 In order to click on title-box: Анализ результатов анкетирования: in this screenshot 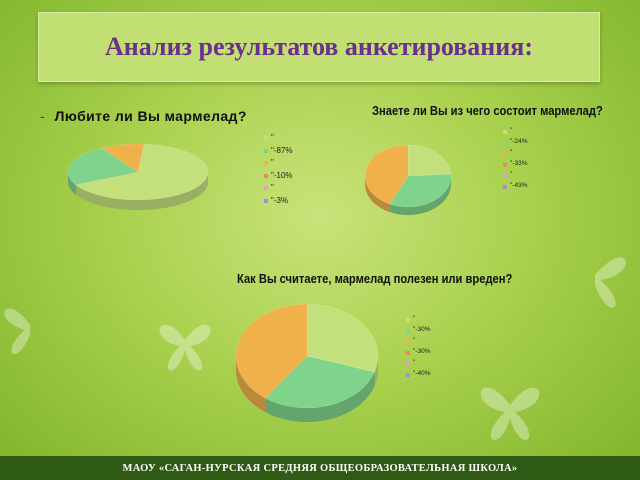, I will do `click(319, 47)`.